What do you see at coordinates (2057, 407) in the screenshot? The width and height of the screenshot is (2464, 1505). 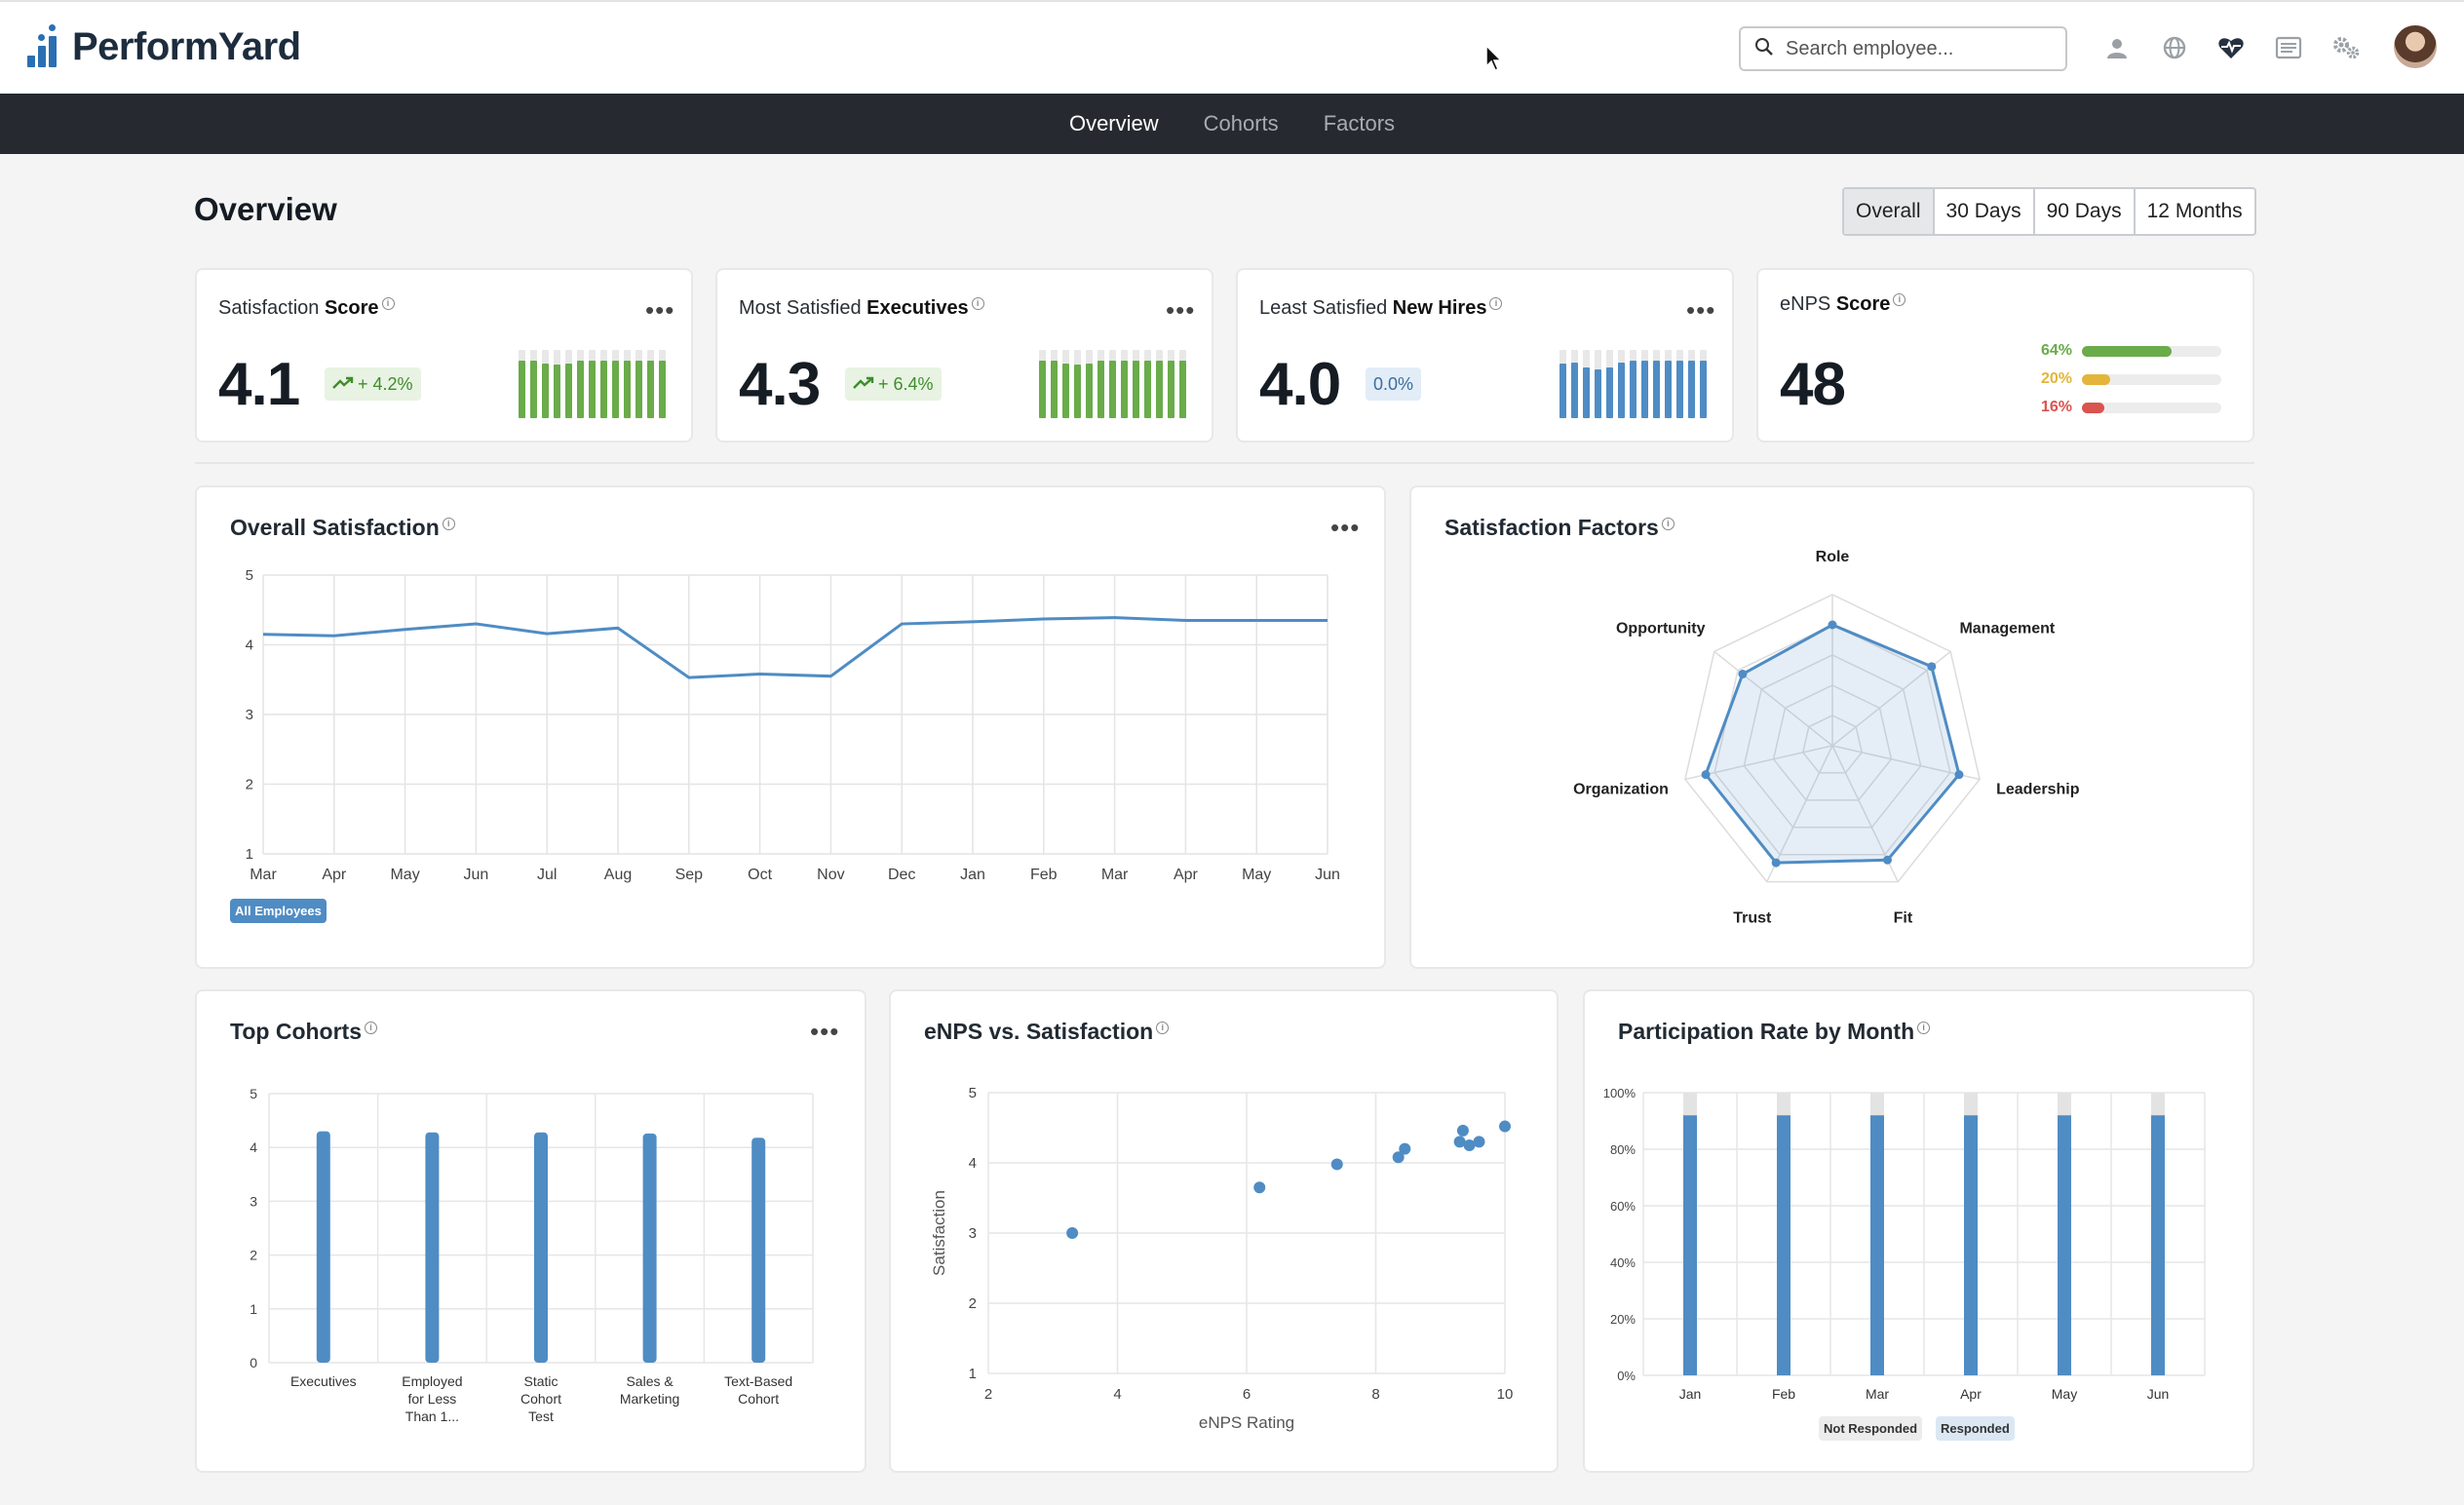 I see `enps-label: 16%` at bounding box center [2057, 407].